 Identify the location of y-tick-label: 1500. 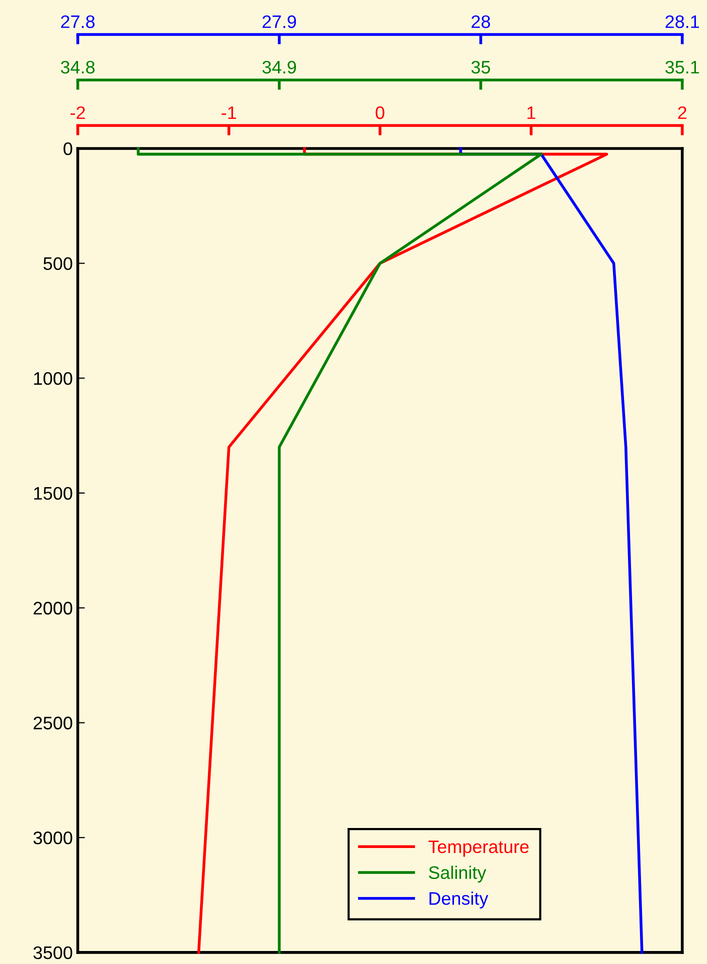
(53, 493).